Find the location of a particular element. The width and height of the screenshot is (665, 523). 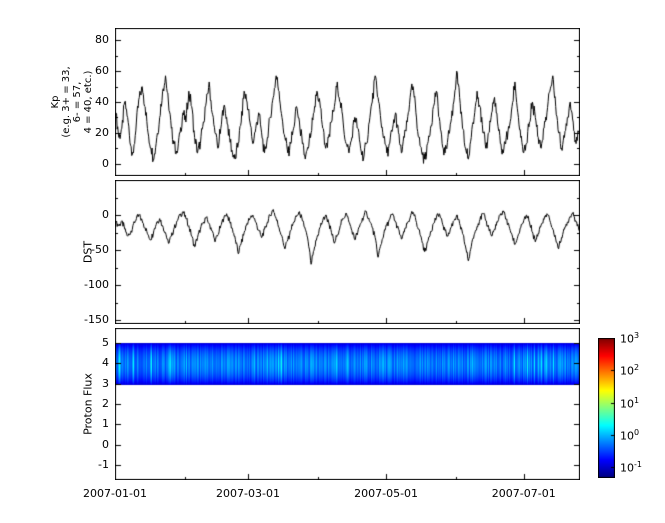

kp-axis-label-line: Kp is located at coordinates (55, 102).